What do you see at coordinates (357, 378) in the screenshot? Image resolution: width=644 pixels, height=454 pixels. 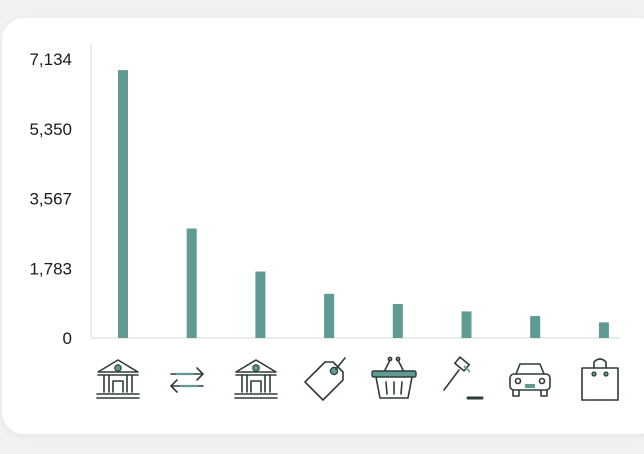 I see `x-axis-icons` at bounding box center [357, 378].